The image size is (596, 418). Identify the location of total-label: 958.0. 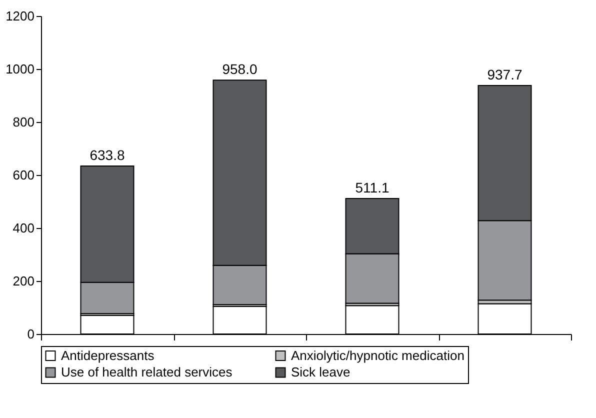
(240, 69).